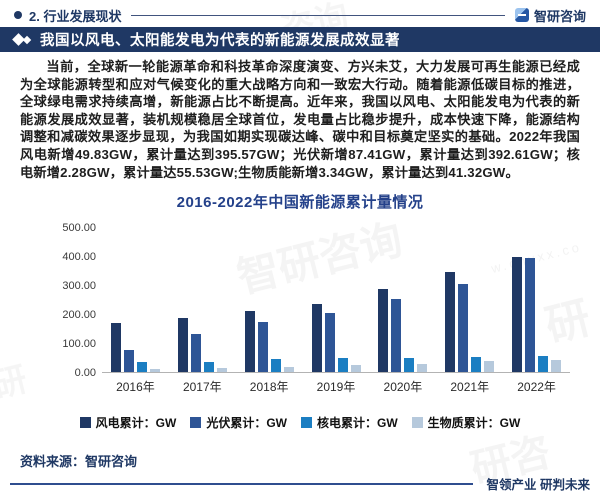 Image resolution: width=600 pixels, height=495 pixels. What do you see at coordinates (220, 41) in the screenshot?
I see `banner-title: 我国以风电、太阳能发电为代表的新能源发展成效显著` at bounding box center [220, 41].